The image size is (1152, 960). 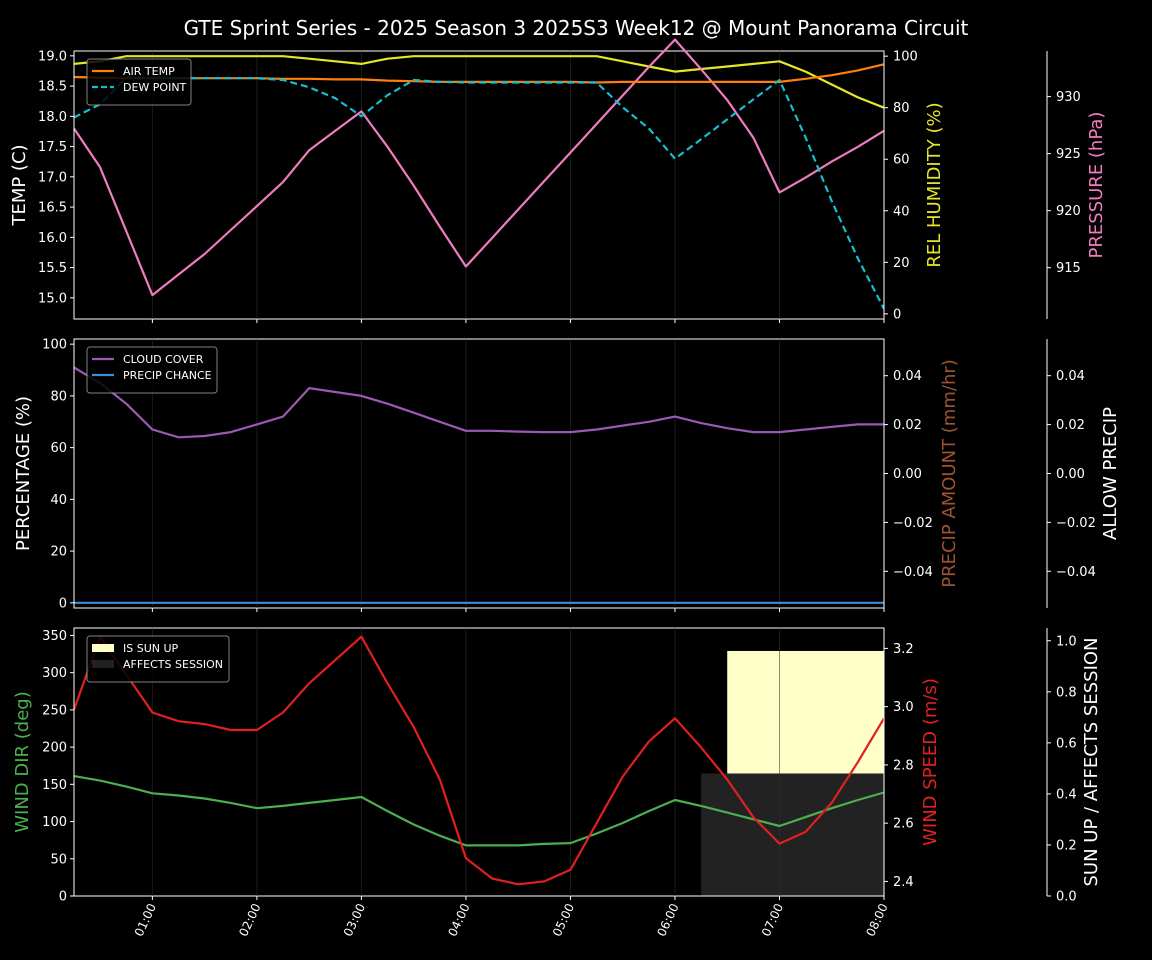 What do you see at coordinates (54, 785) in the screenshot?
I see `wind-left-tick-label: 150` at bounding box center [54, 785].